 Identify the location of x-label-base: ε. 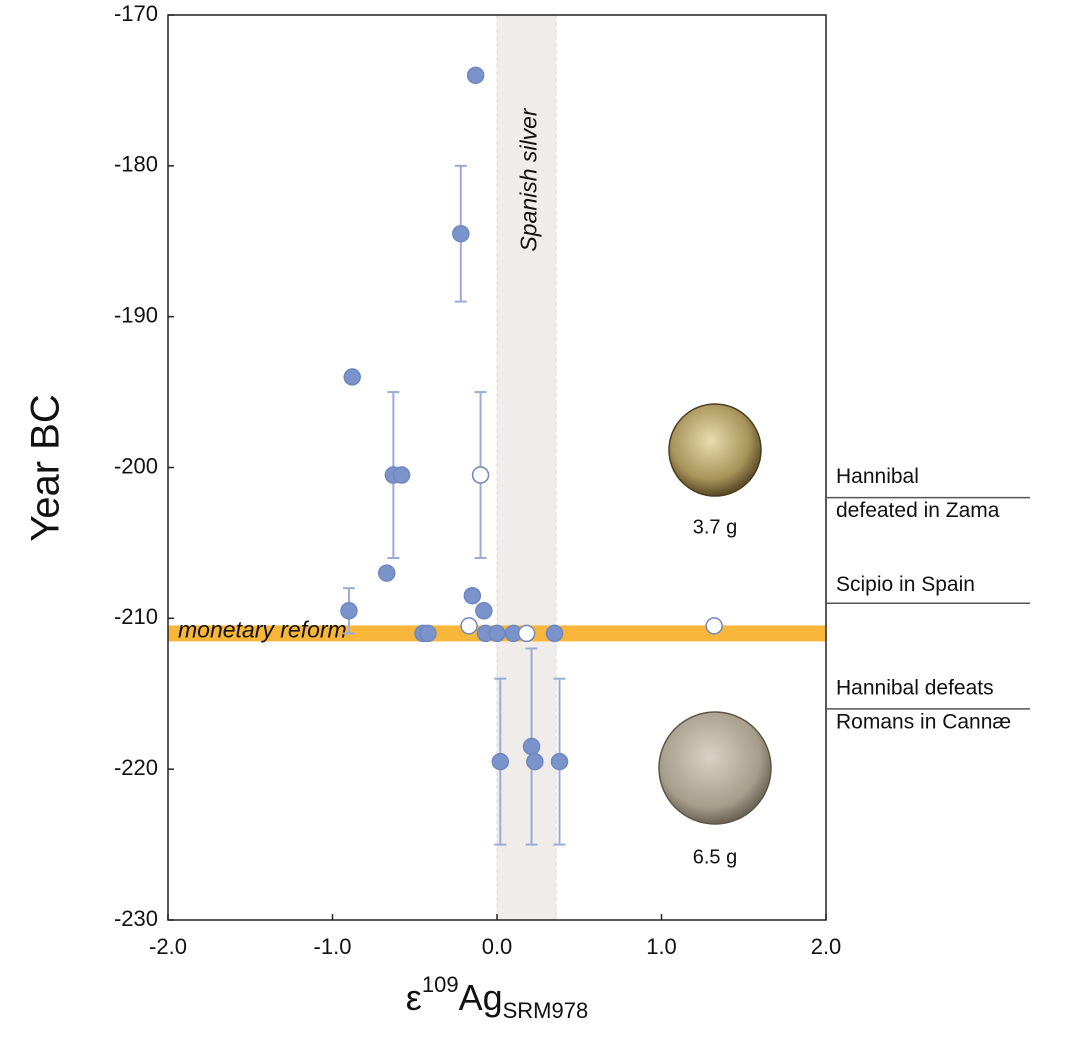
(414, 997).